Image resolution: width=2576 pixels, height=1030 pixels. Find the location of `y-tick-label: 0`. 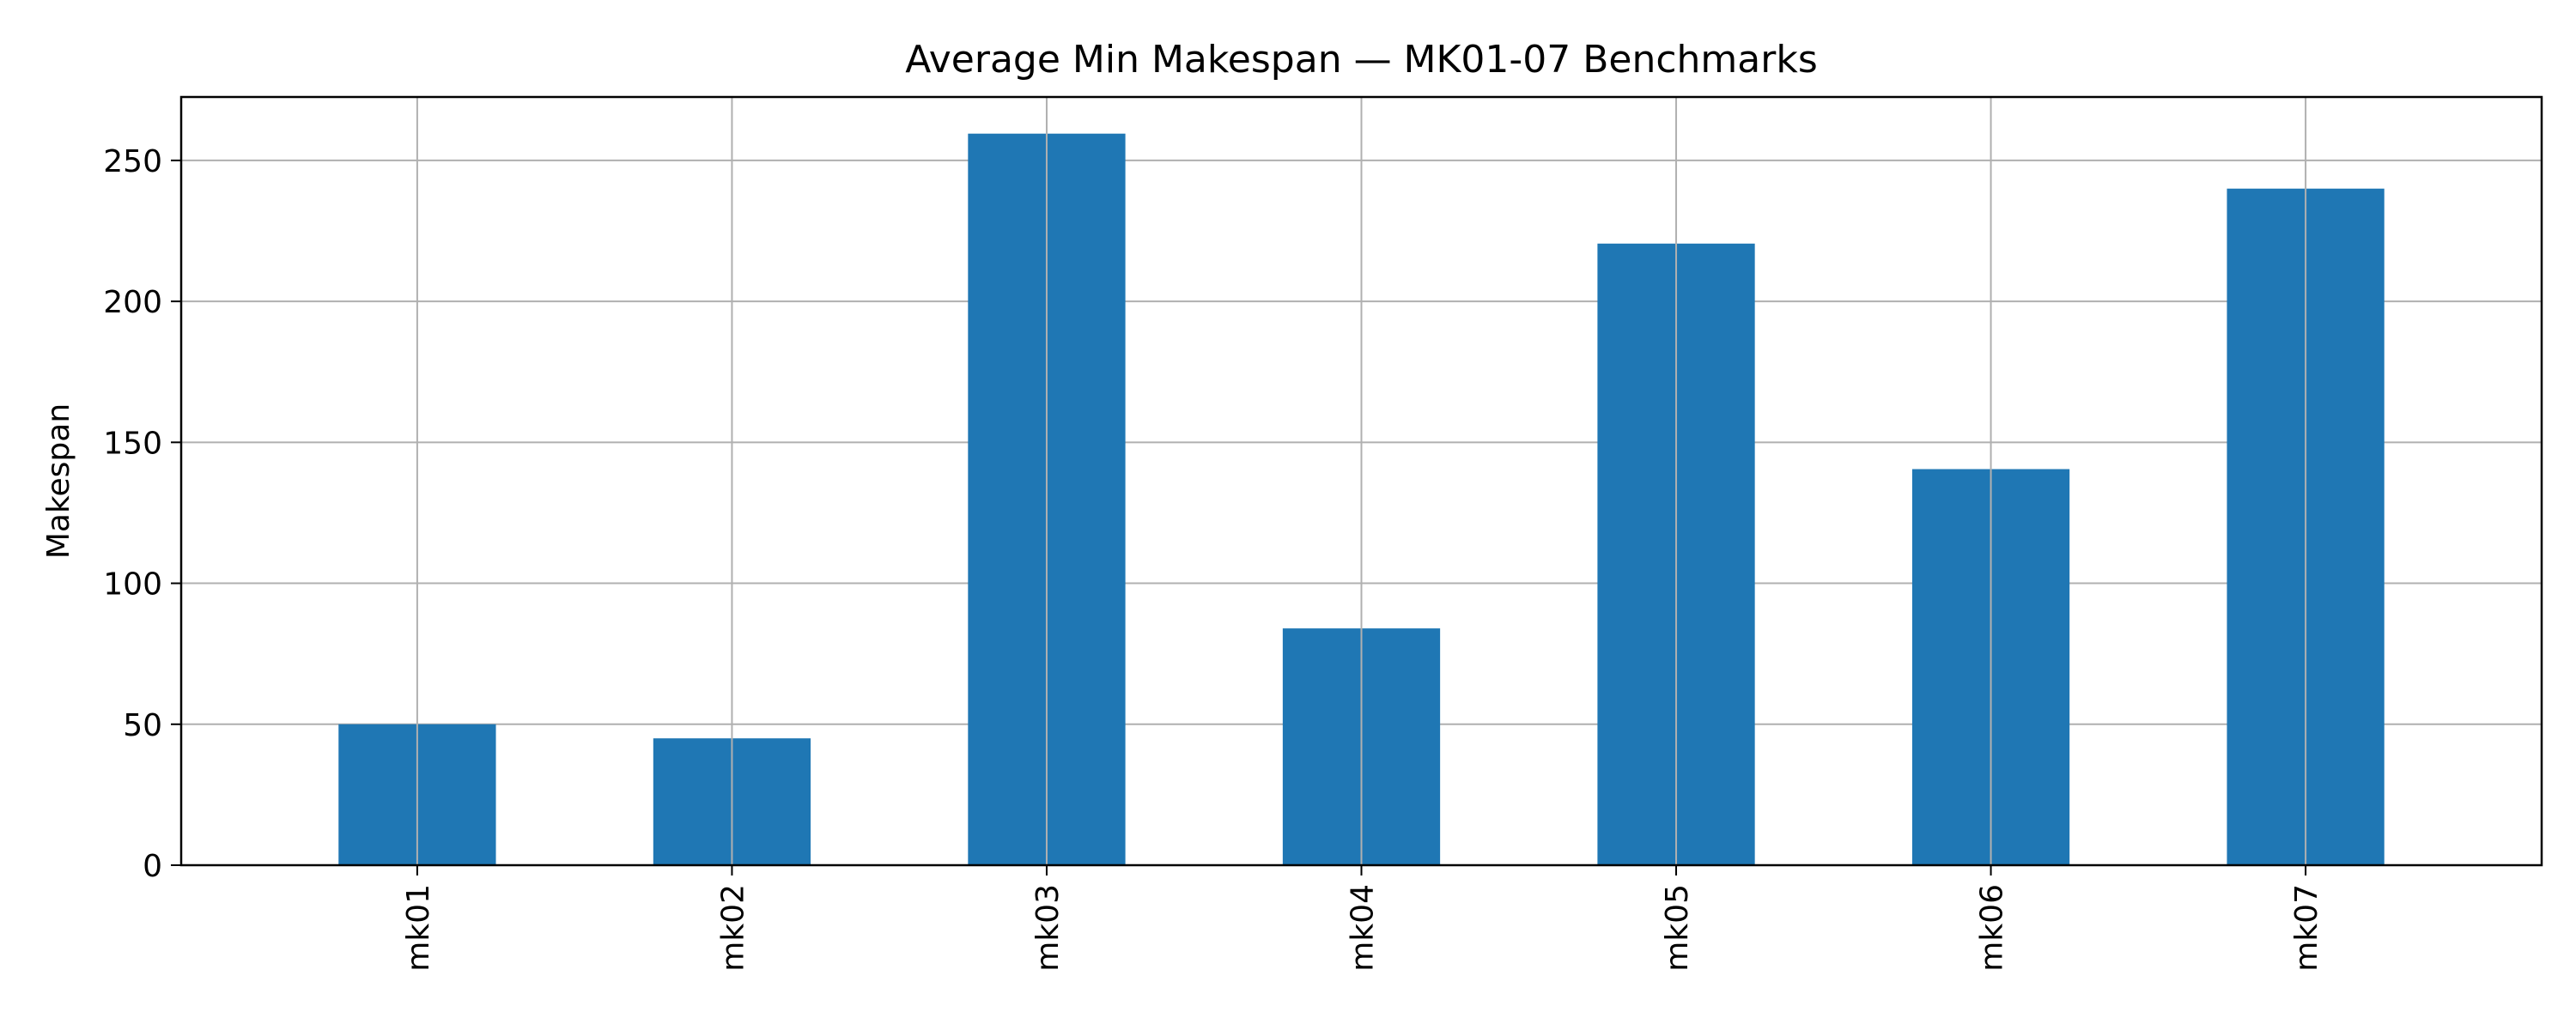

y-tick-label: 0 is located at coordinates (153, 866).